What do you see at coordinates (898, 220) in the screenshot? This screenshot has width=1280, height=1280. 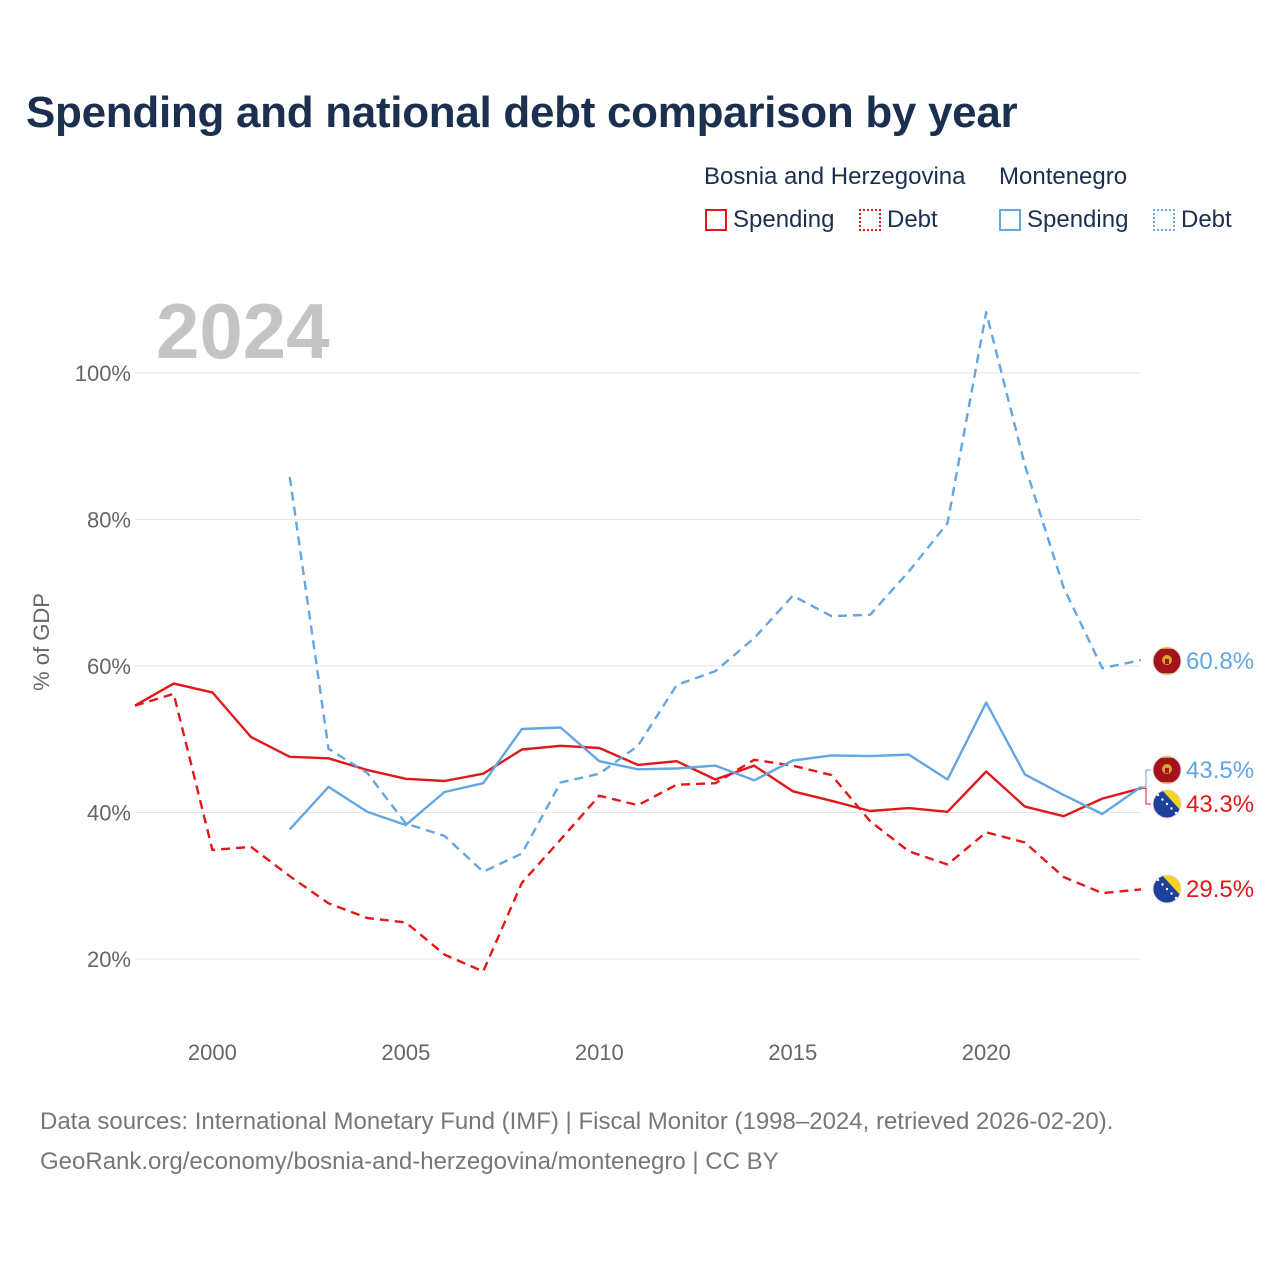 I see `legend-item-bosnia-debt: Debt` at bounding box center [898, 220].